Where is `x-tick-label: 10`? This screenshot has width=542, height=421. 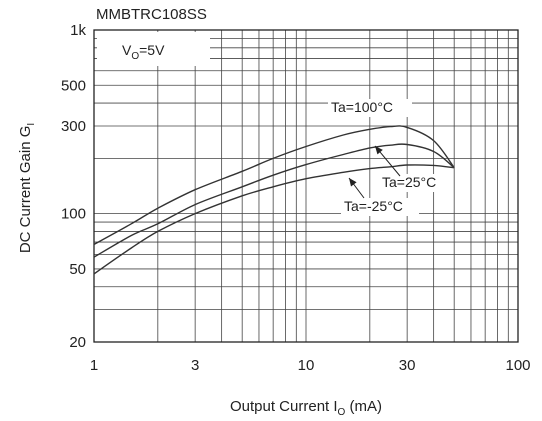 x-tick-label: 10 is located at coordinates (306, 365).